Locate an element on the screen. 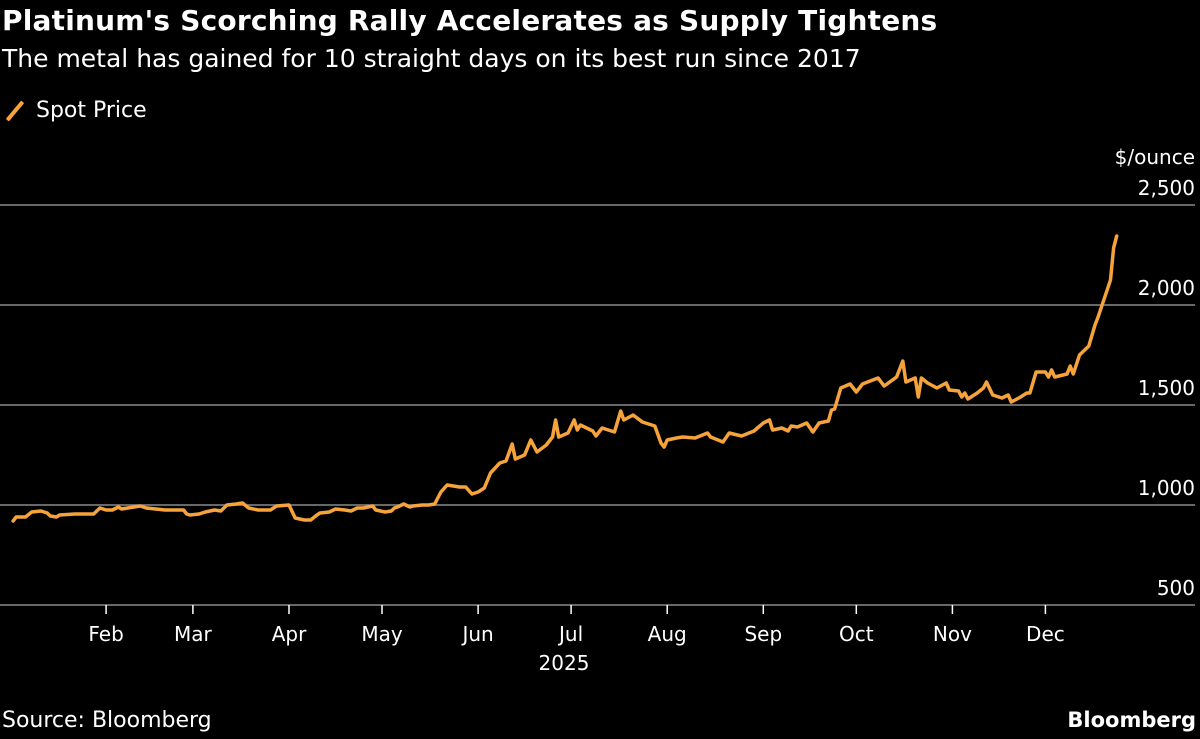 The image size is (1200, 739). x-tick-label: Jun is located at coordinates (476, 634).